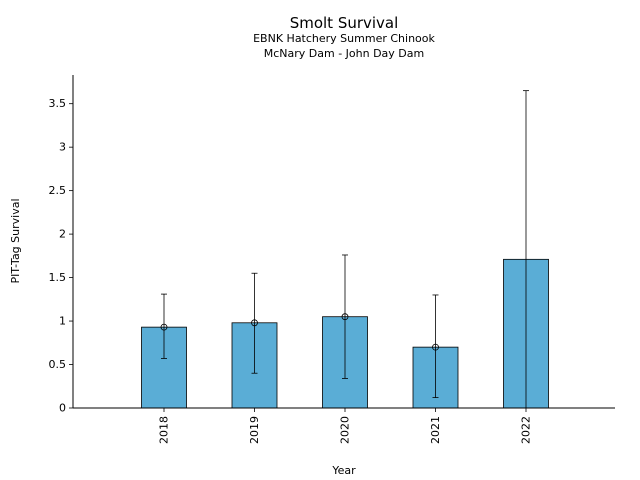 The width and height of the screenshot is (640, 480). What do you see at coordinates (62, 408) in the screenshot?
I see `y-tick-label-0: 0` at bounding box center [62, 408].